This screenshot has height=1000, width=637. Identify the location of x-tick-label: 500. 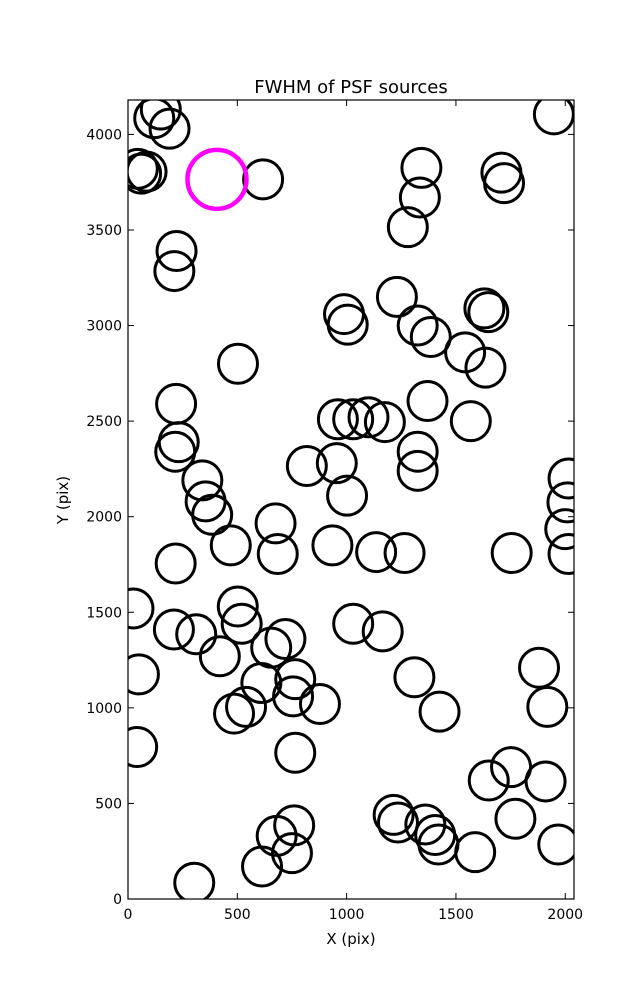
(237, 915).